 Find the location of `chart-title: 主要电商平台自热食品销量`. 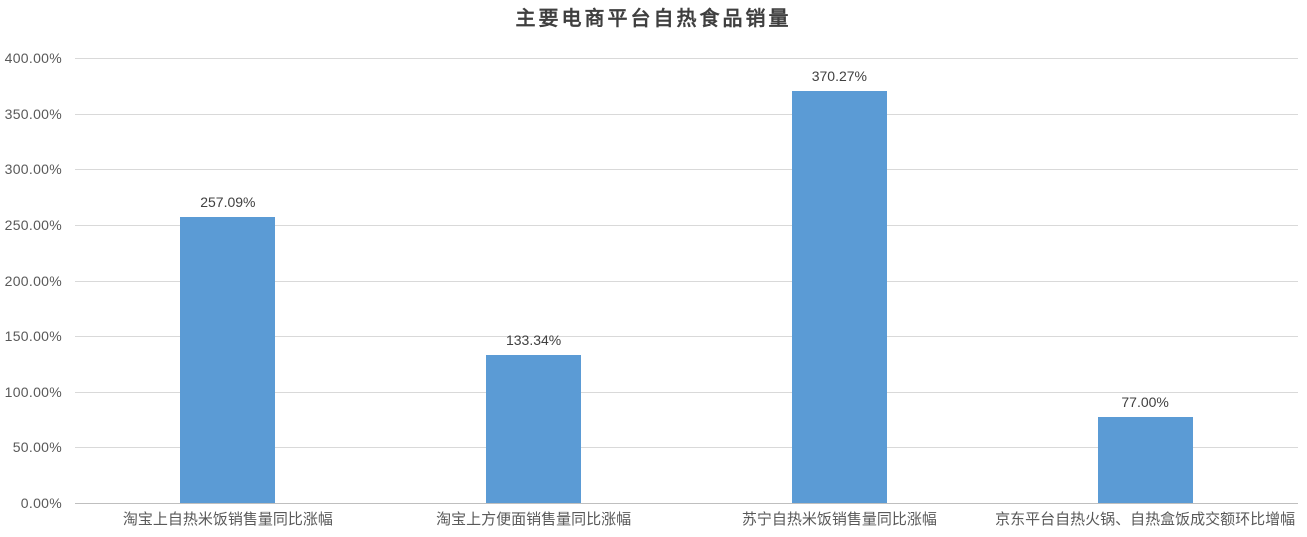

chart-title: 主要电商平台自热食品销量 is located at coordinates (653, 19).